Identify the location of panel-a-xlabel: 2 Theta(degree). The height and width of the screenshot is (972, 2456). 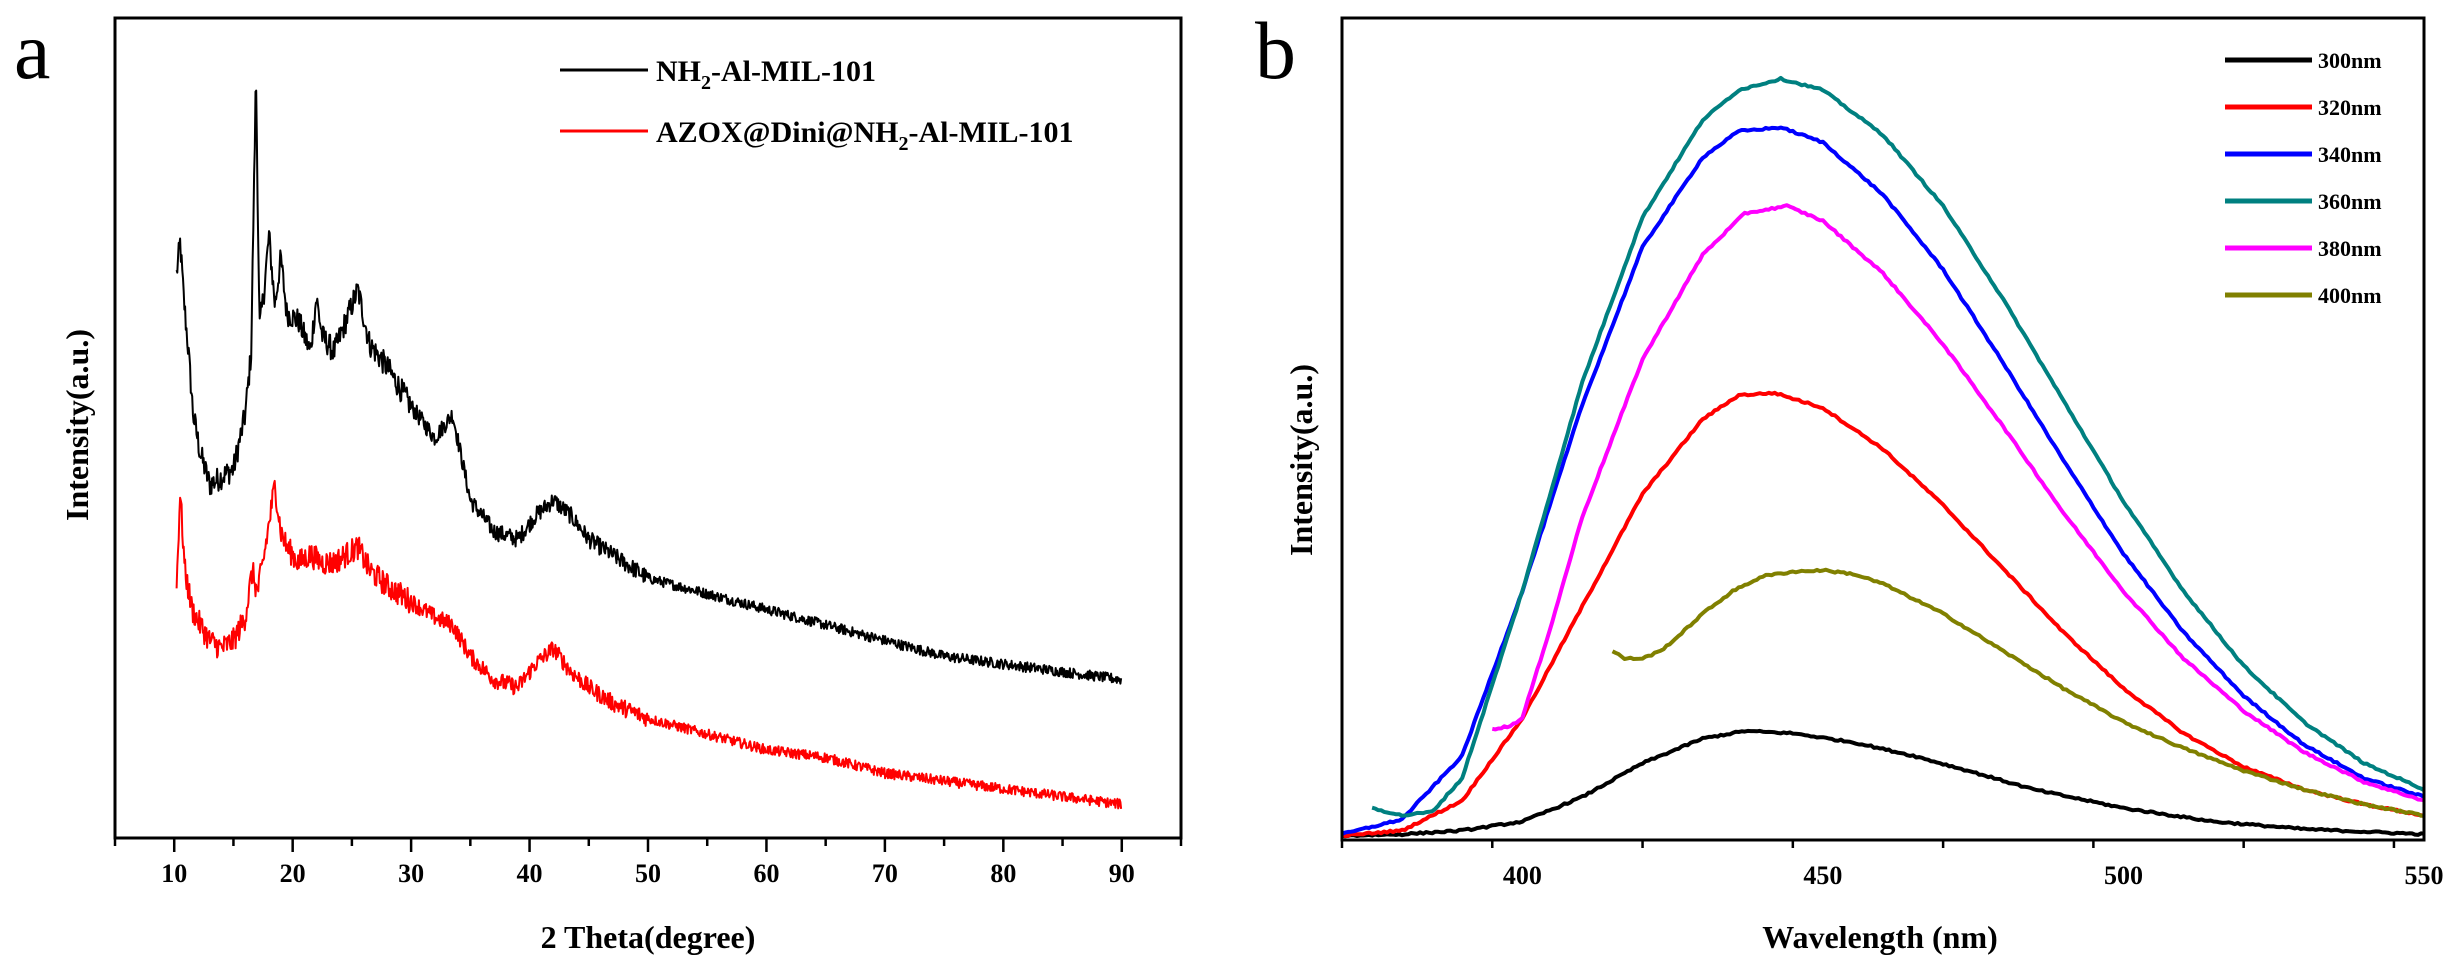
(648, 937).